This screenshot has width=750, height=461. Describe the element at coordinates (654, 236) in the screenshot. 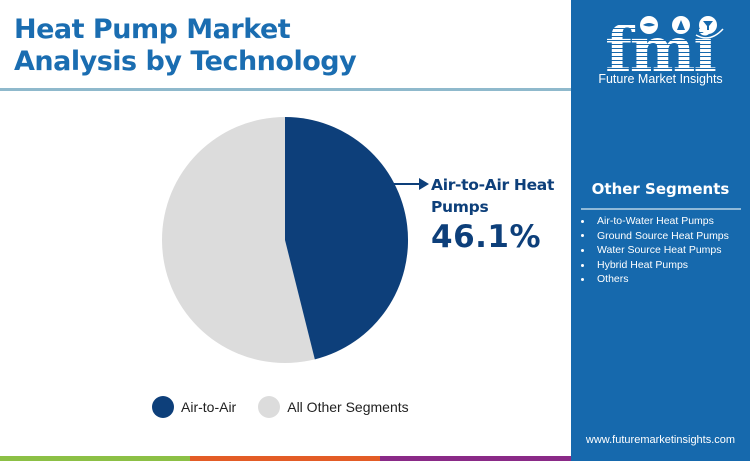

I see `segment-item: Ground Source Heat Pumps` at that location.